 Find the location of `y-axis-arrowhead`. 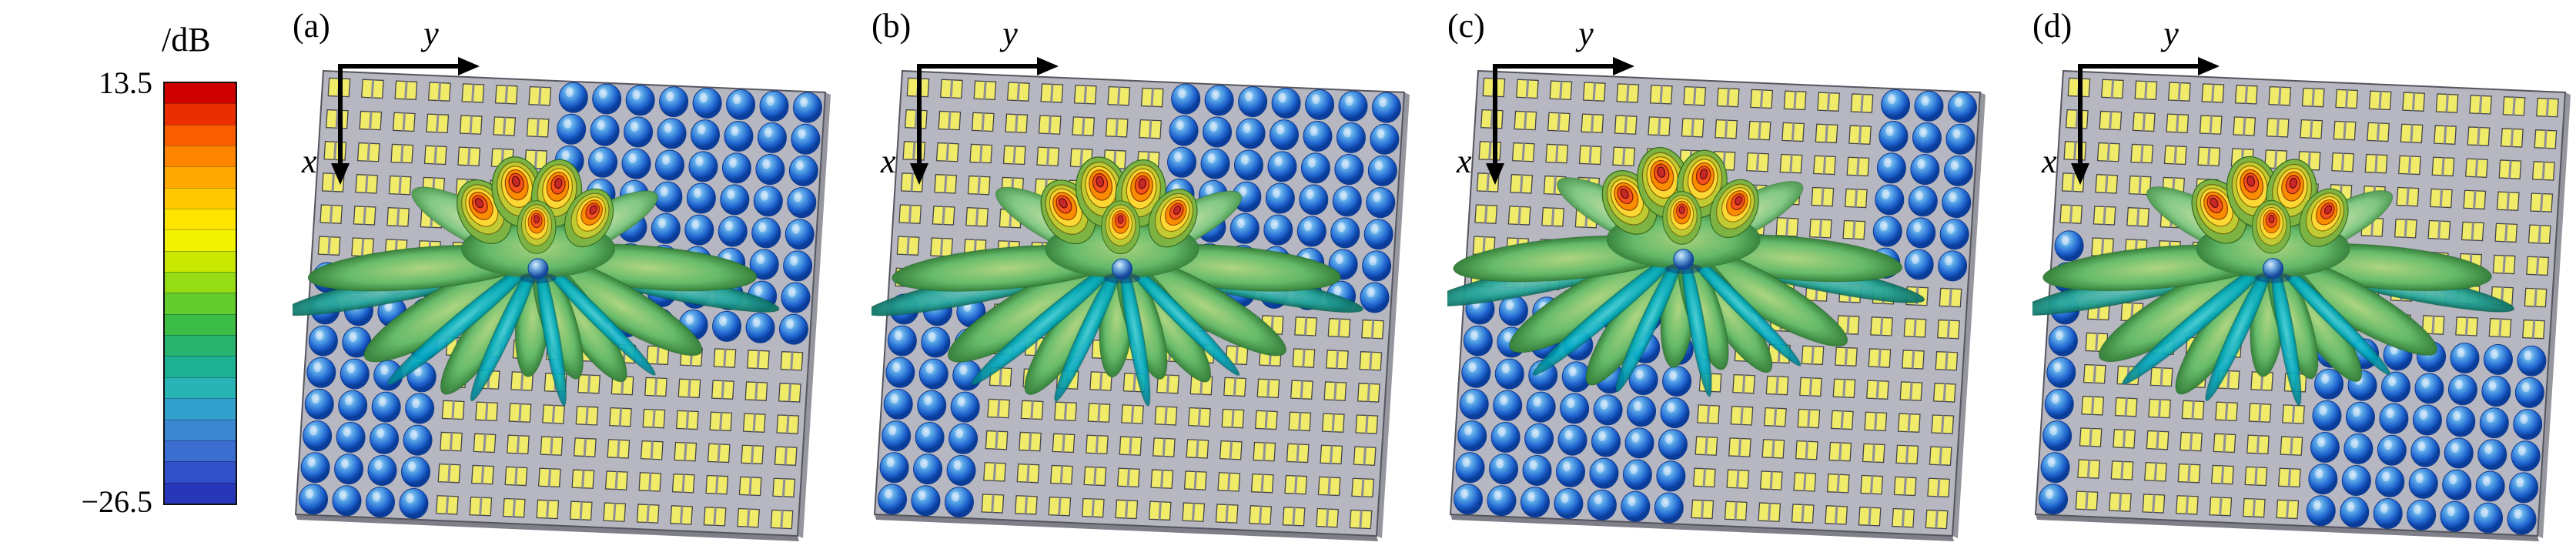

y-axis-arrowhead is located at coordinates (2209, 66).